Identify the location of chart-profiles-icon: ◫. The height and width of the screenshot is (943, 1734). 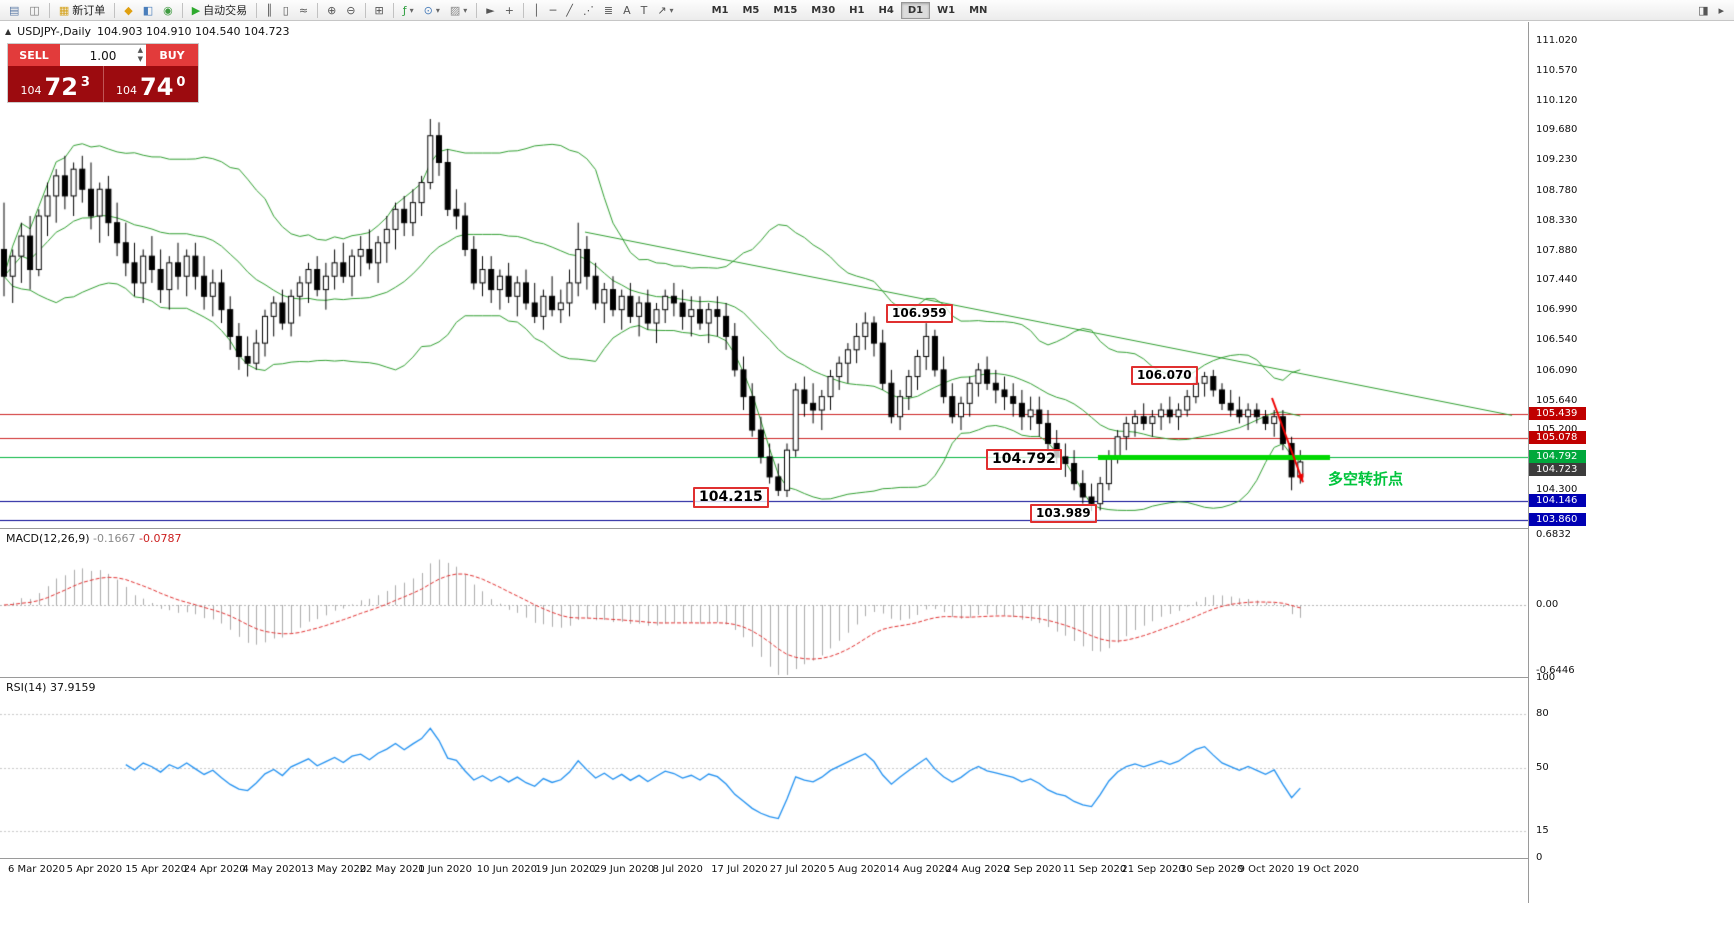
(34, 10).